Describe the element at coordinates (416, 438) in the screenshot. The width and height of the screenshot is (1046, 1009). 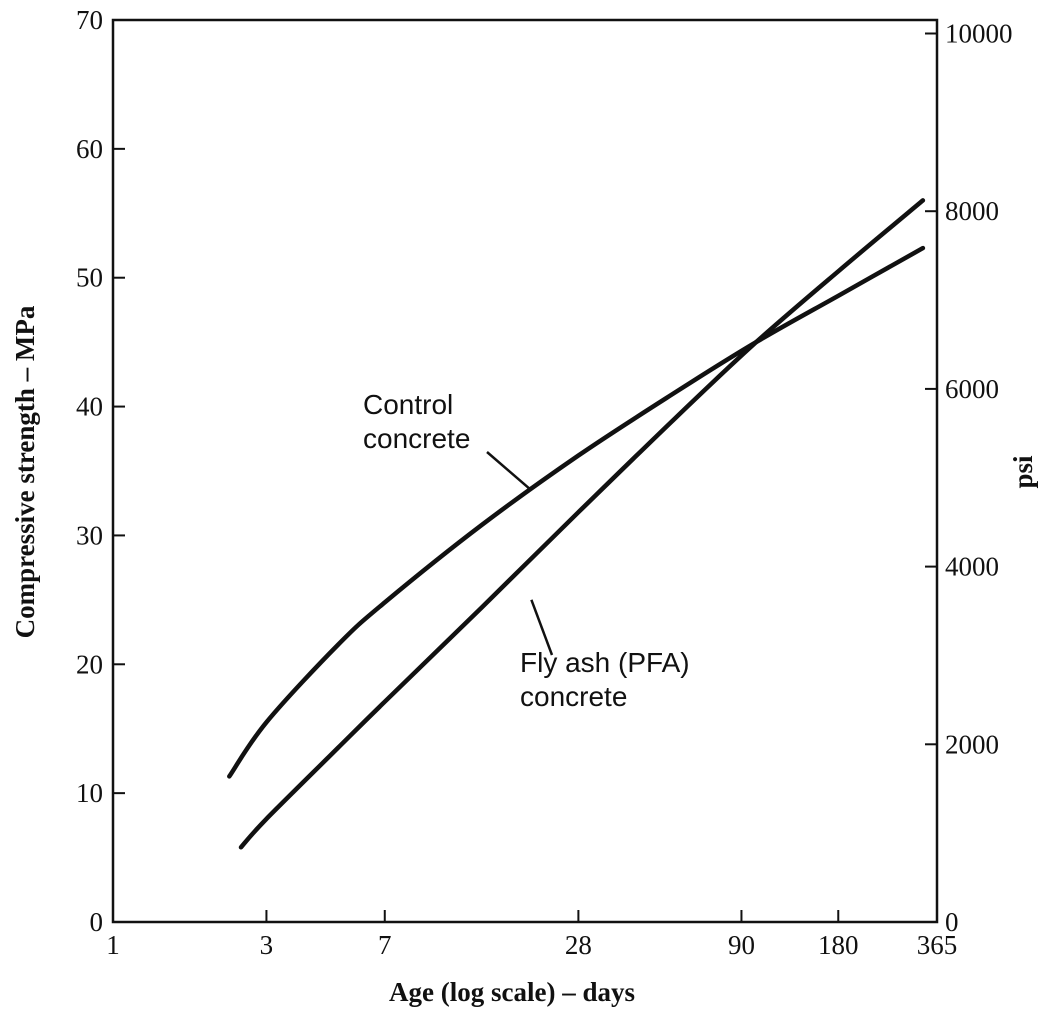
I see `control-label: concrete` at that location.